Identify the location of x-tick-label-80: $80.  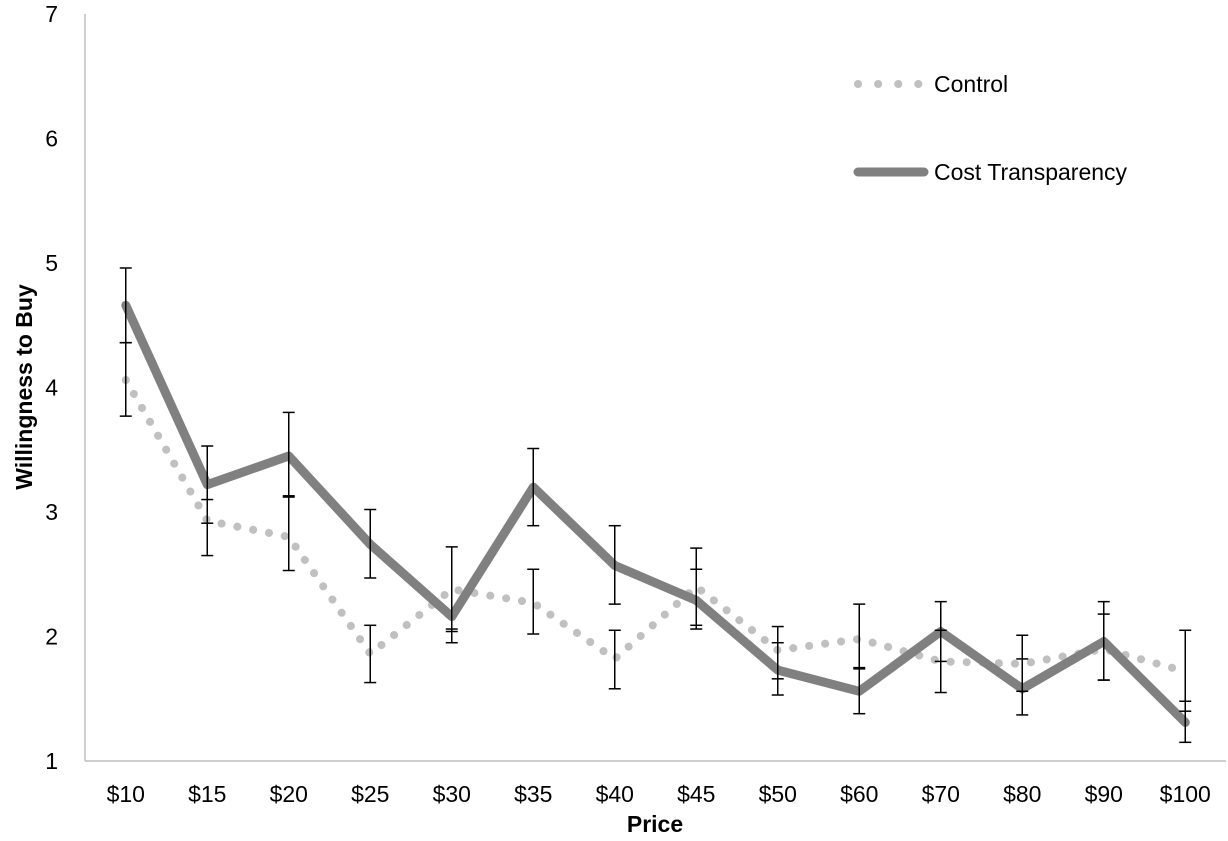
(1022, 794).